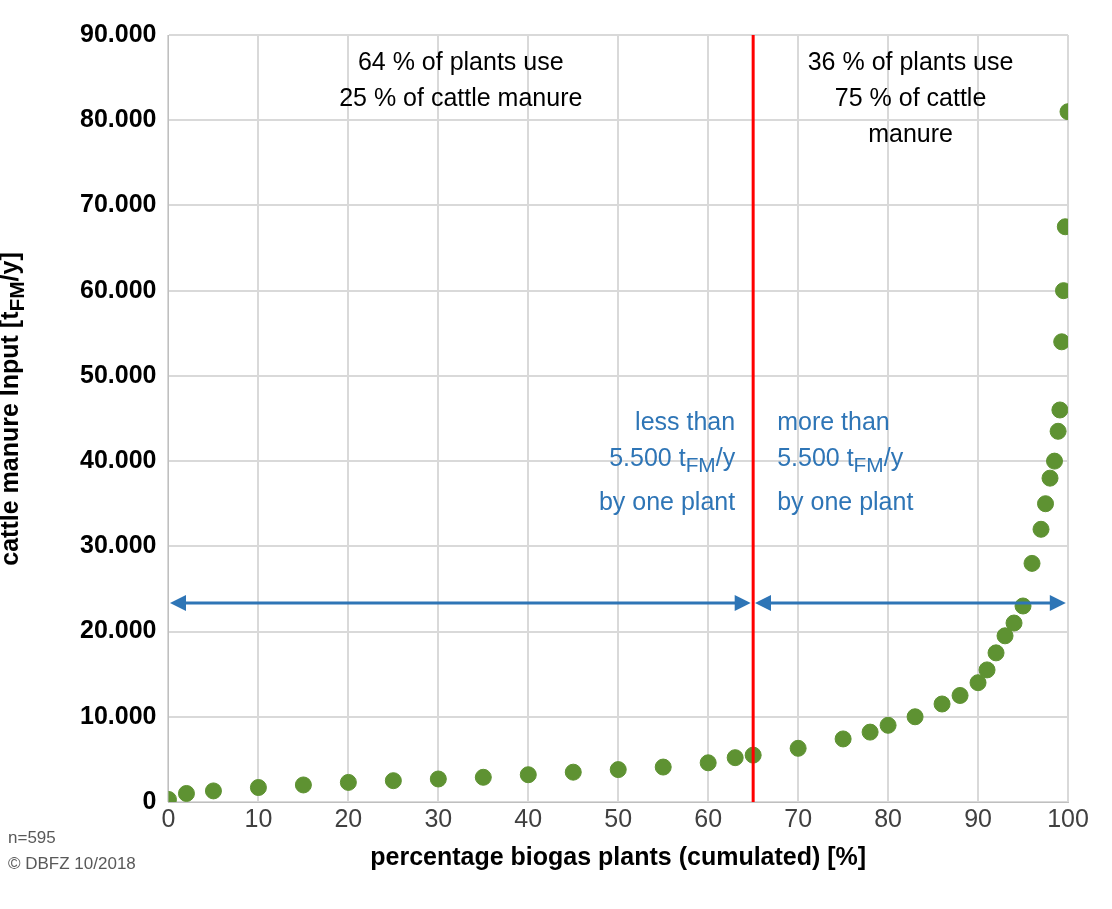  Describe the element at coordinates (118, 544) in the screenshot. I see `y-tick-label: 30.000` at that location.